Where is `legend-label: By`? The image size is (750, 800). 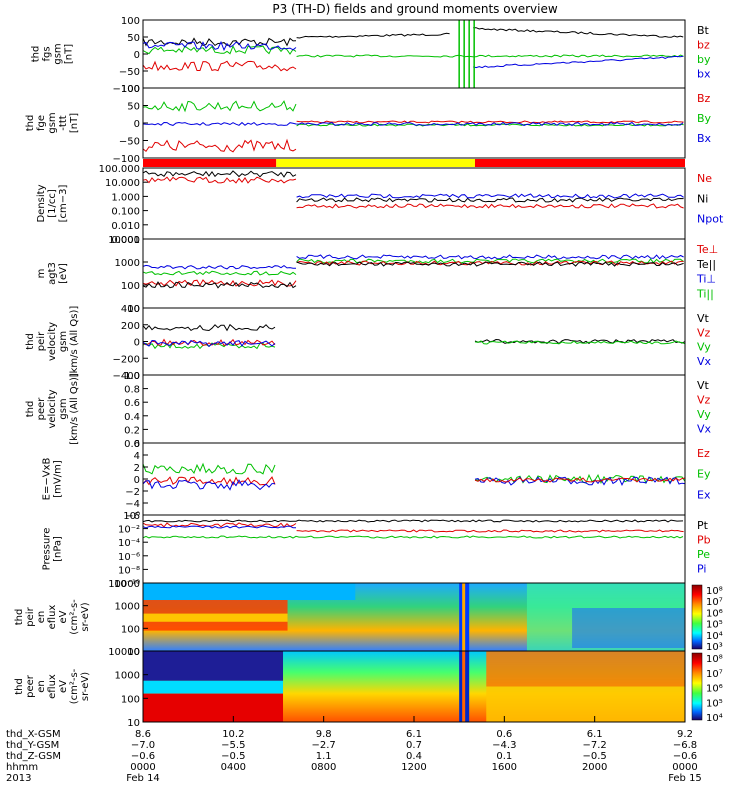 legend-label: By is located at coordinates (704, 118).